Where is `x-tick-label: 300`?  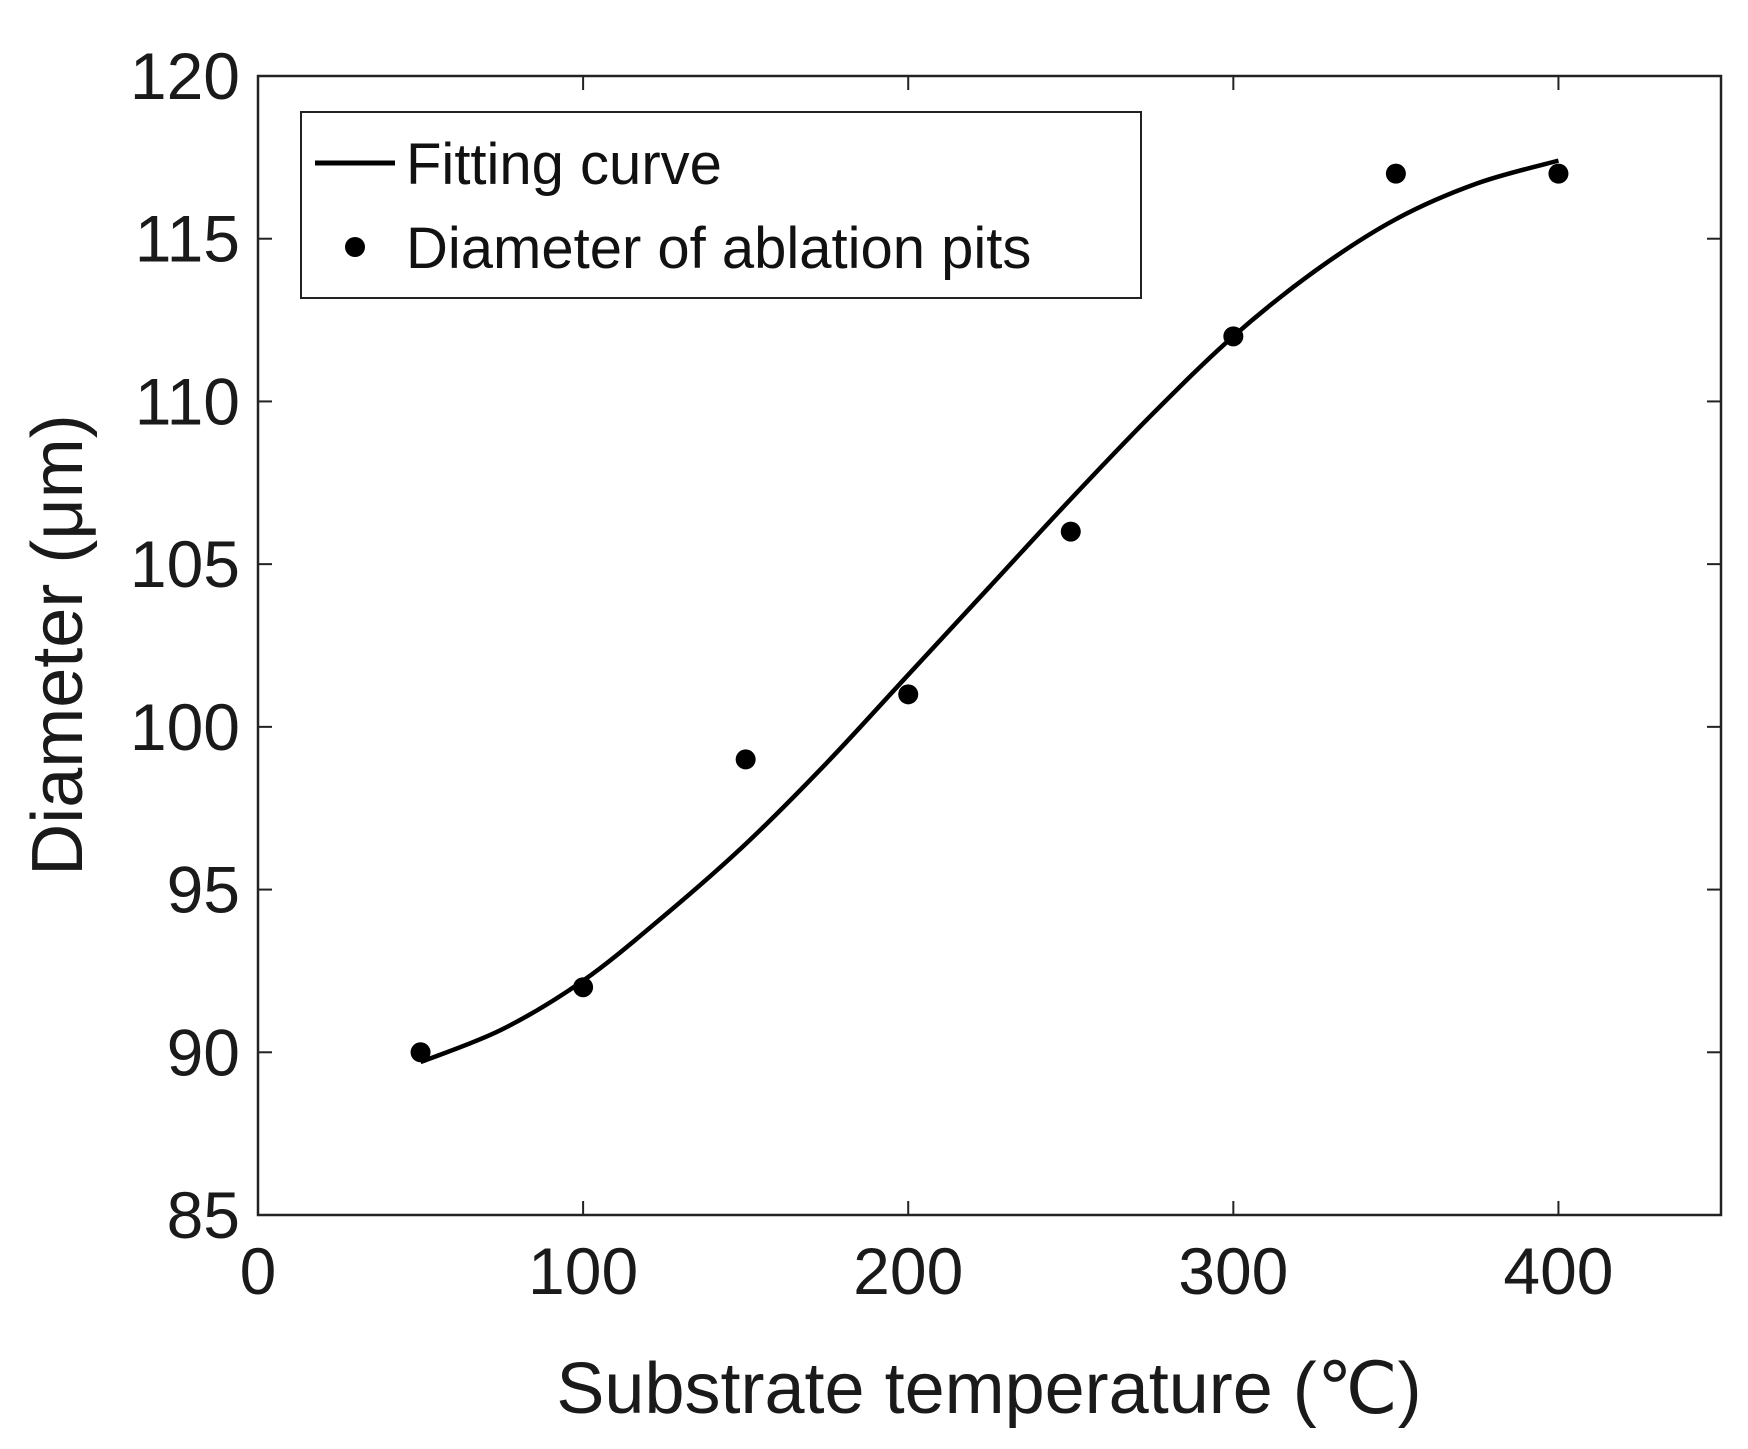 x-tick-label: 300 is located at coordinates (1233, 1271).